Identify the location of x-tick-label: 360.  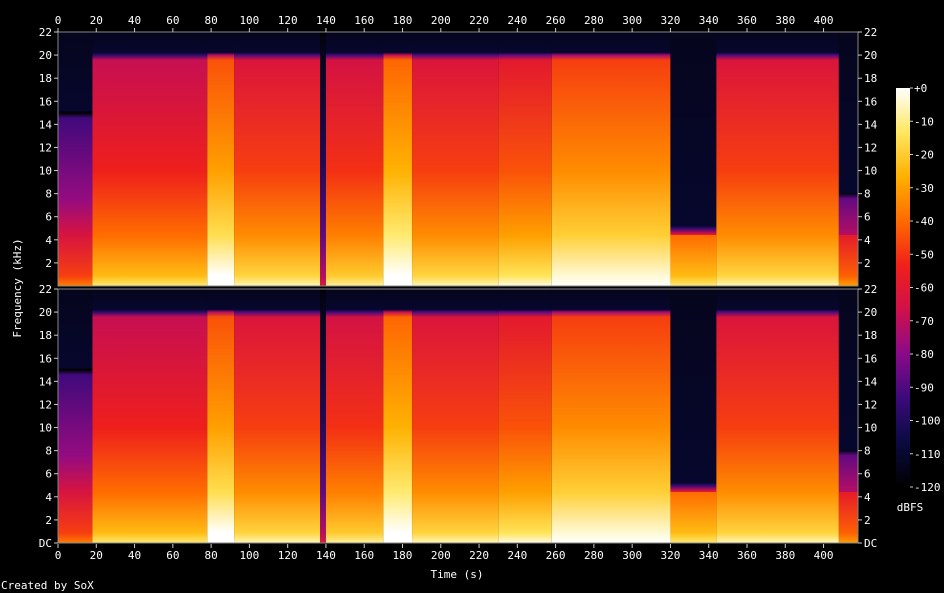
(747, 20).